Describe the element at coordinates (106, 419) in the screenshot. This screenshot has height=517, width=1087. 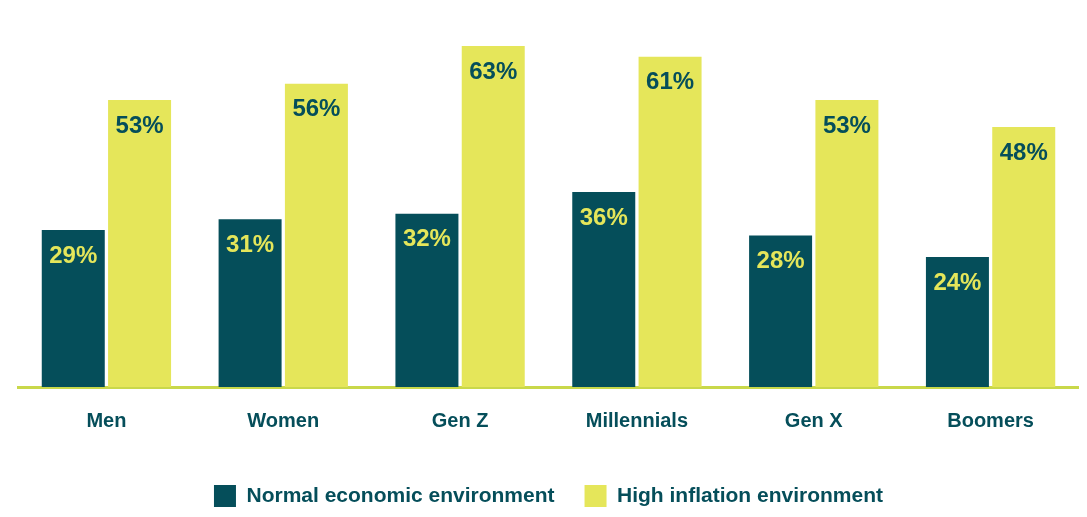
I see `x-tick-label: Men` at that location.